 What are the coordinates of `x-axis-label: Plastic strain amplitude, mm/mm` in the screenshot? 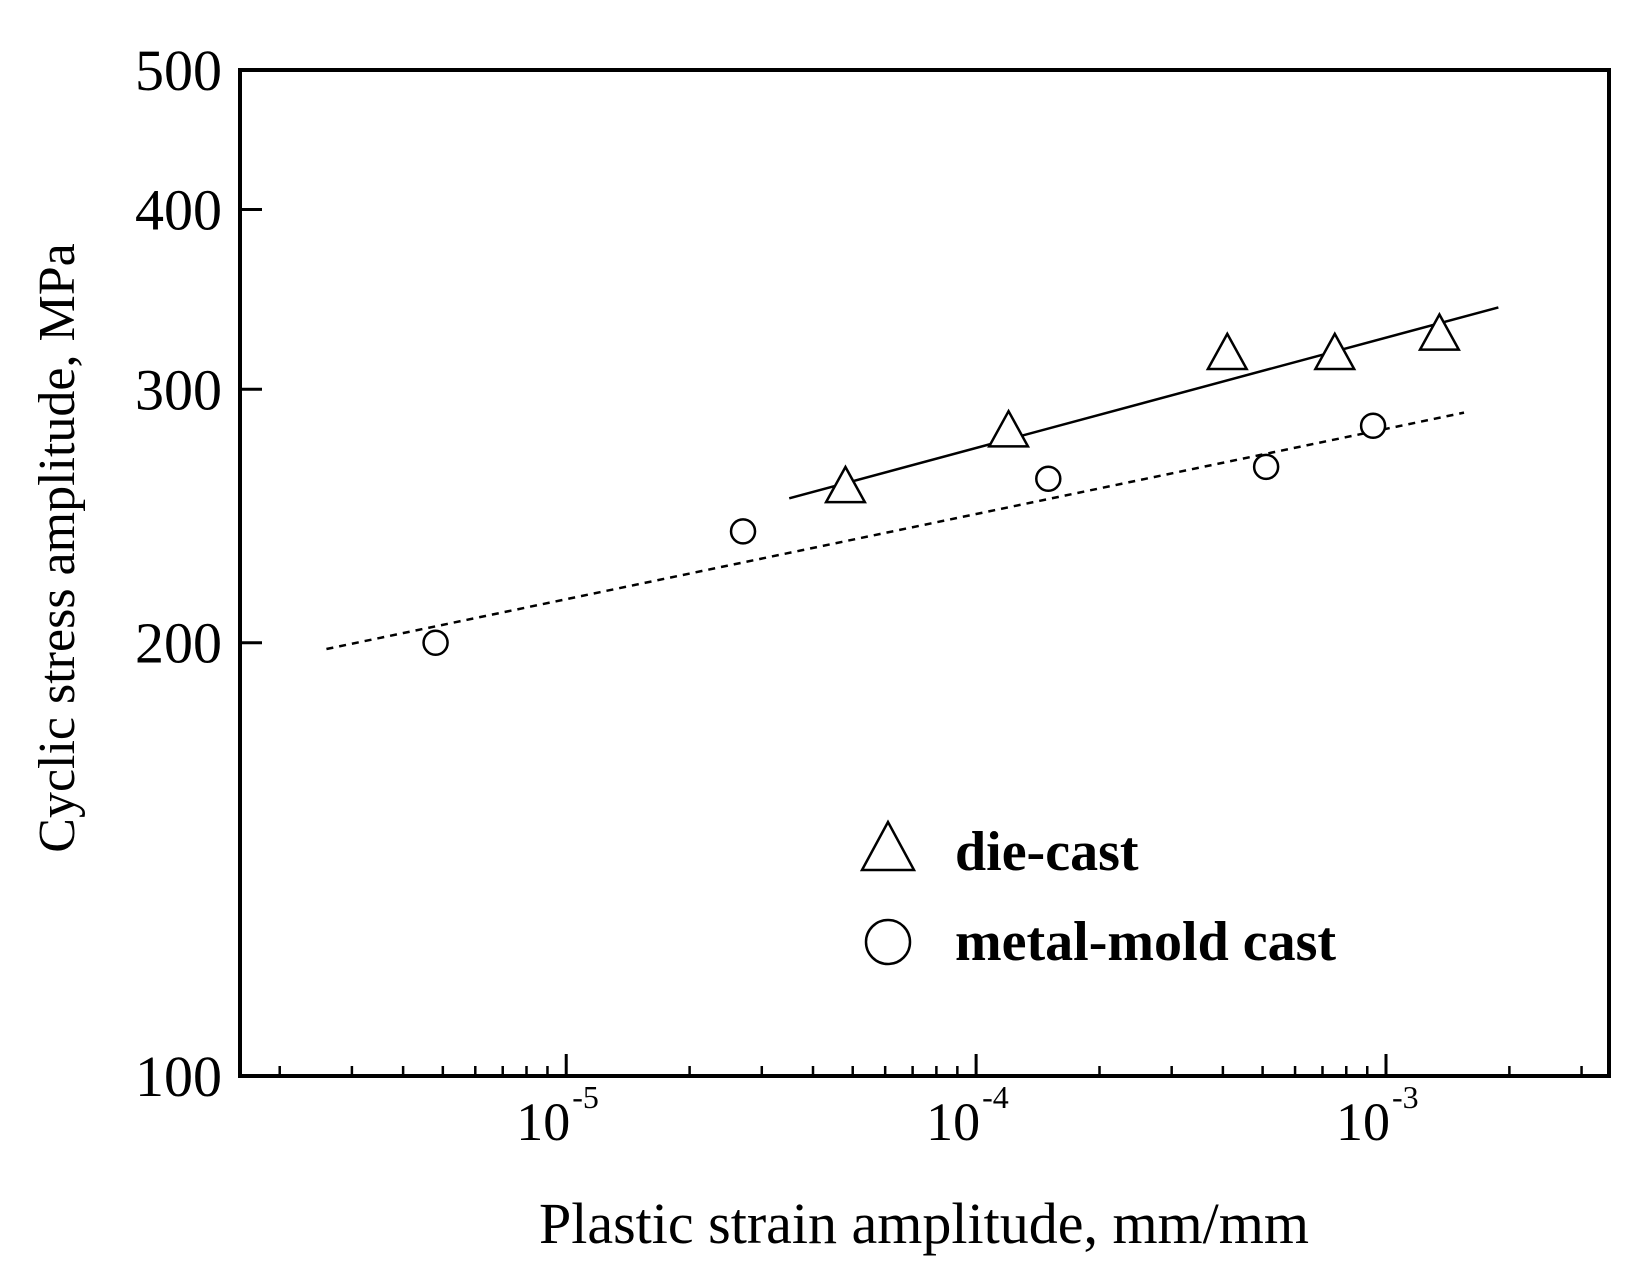 It's located at (924, 1223).